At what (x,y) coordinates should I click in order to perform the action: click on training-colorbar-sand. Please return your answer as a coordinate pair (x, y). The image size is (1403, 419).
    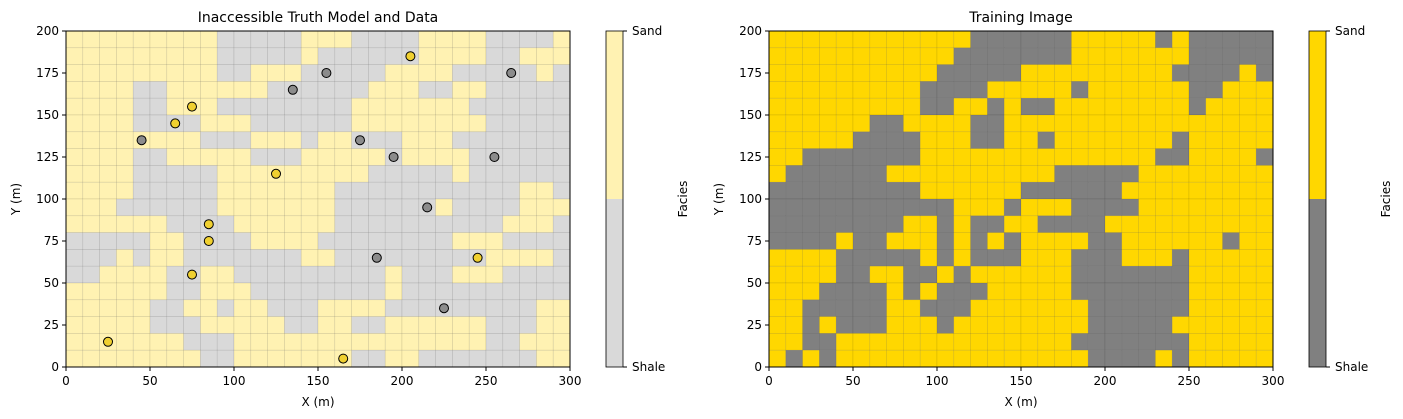
    Looking at the image, I should click on (1317, 115).